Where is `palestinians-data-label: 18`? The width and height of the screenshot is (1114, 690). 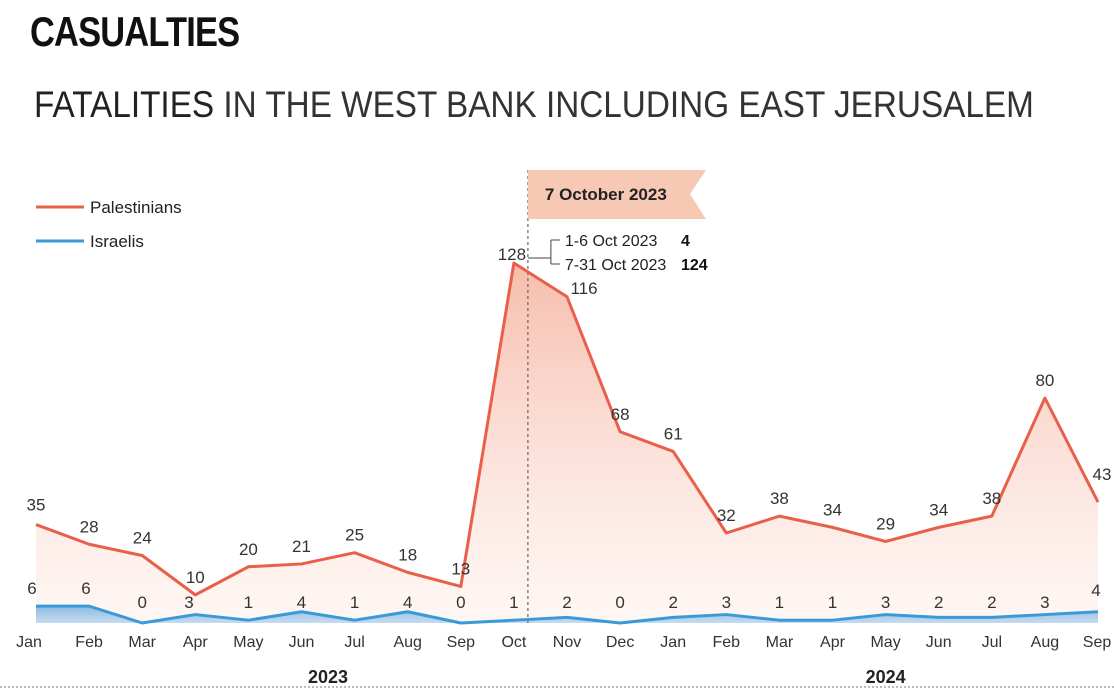
palestinians-data-label: 18 is located at coordinates (407, 554).